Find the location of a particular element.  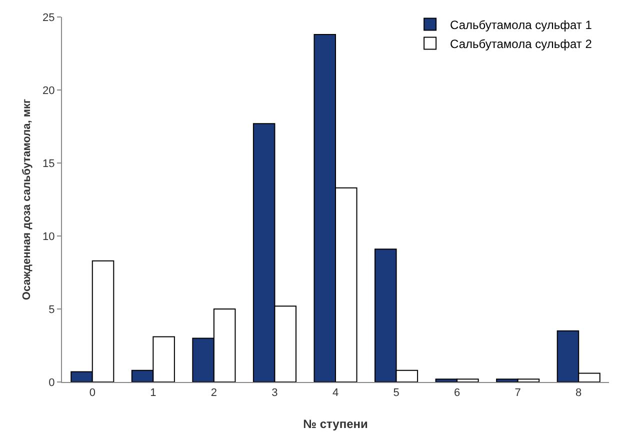

y-tick-label: 20 is located at coordinates (48, 90).